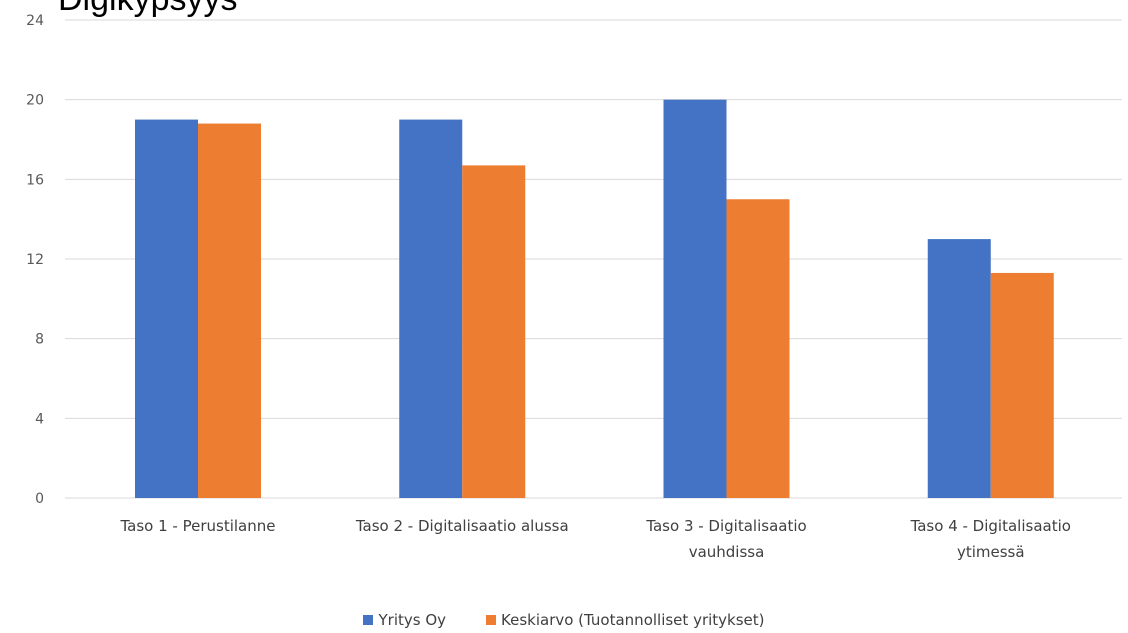 The image size is (1128, 633). What do you see at coordinates (368, 620) in the screenshot?
I see `legend-swatch-yritys-oy` at bounding box center [368, 620].